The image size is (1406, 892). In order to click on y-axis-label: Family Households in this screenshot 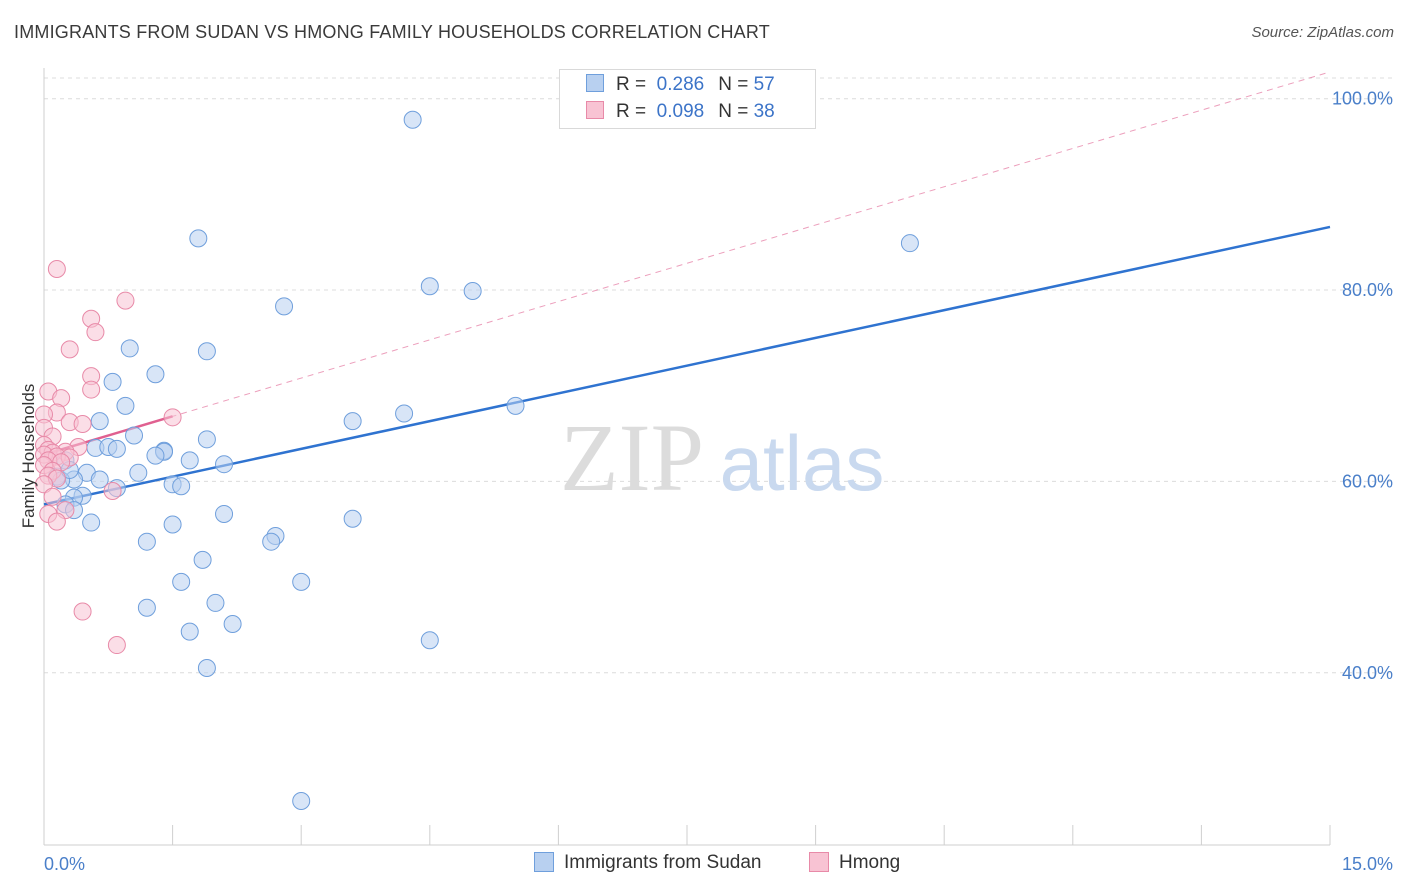, I will do `click(28, 456)`.